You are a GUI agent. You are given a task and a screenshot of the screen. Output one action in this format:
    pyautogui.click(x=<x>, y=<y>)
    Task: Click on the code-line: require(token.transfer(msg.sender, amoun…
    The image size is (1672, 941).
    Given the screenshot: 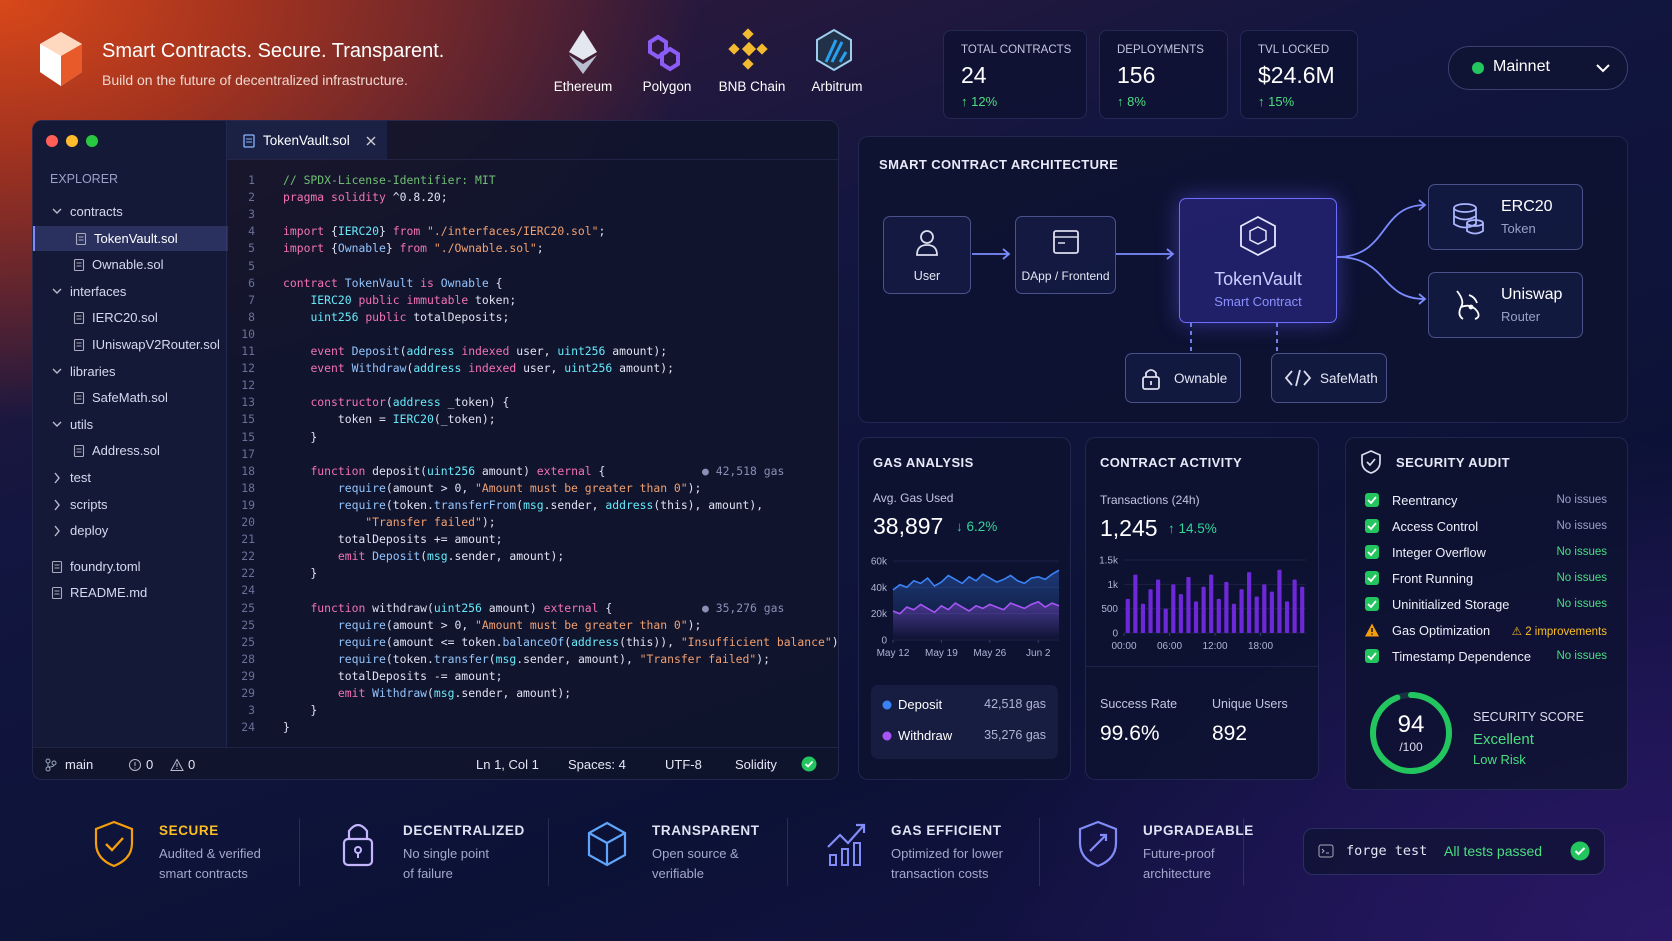 What is the action you would take?
    pyautogui.click(x=526, y=659)
    